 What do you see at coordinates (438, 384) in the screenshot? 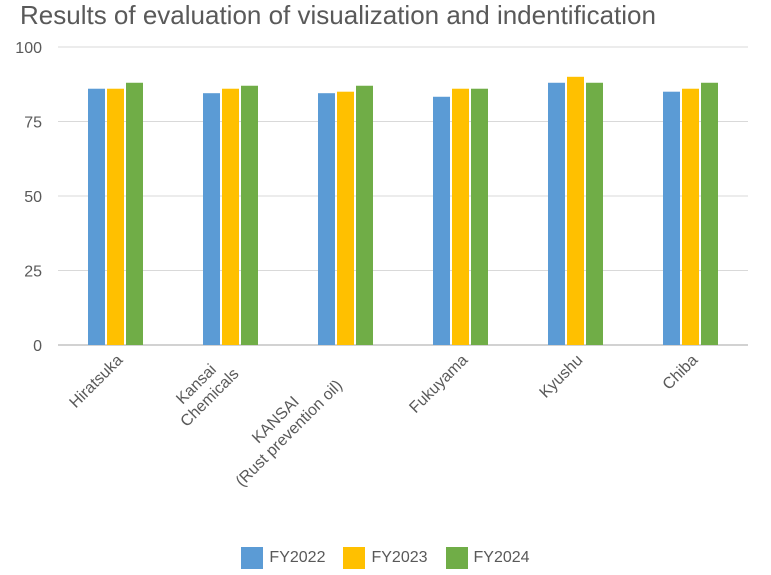
I see `x-tick-label: Fukuyama` at bounding box center [438, 384].